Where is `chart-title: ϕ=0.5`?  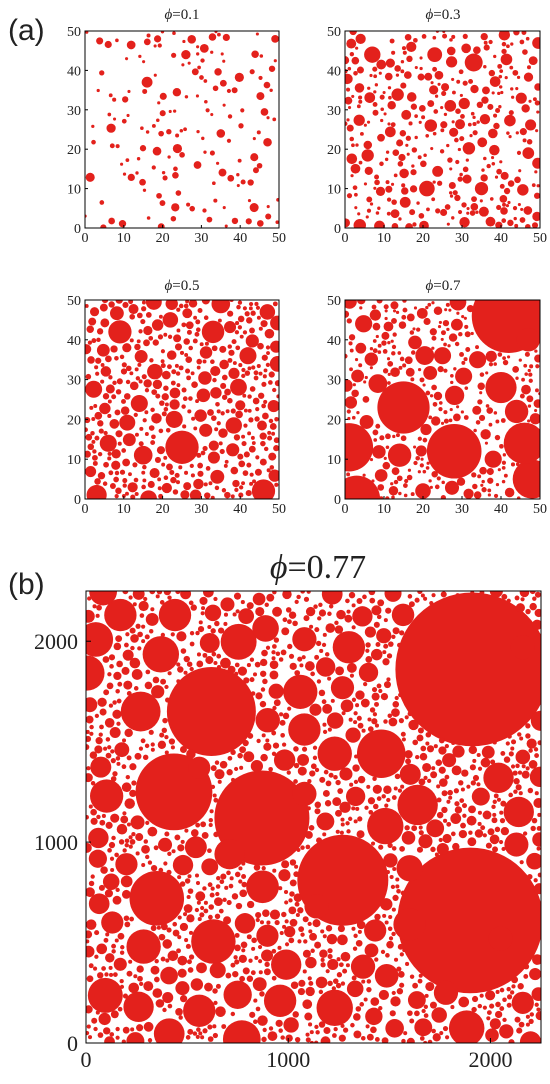
chart-title: ϕ=0.5 is located at coordinates (182, 286).